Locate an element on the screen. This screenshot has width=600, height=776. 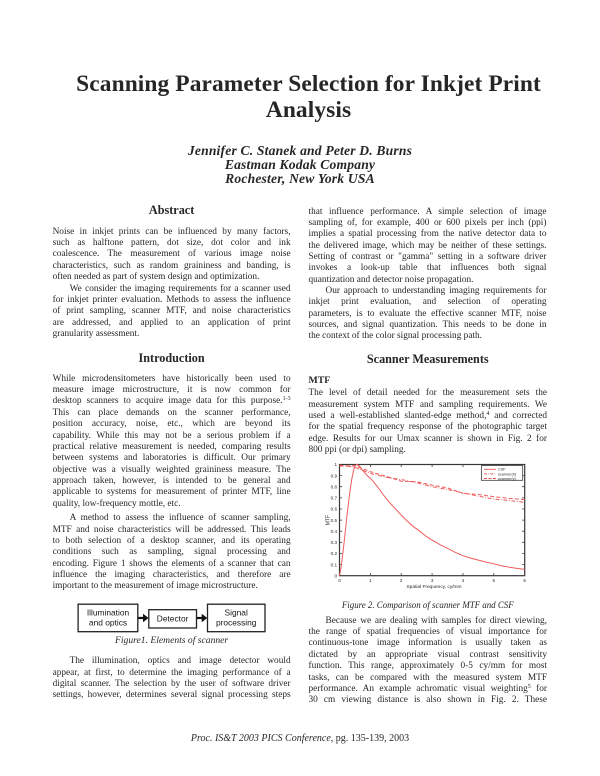
svg-text: scanner(v) is located at coordinates (507, 479).